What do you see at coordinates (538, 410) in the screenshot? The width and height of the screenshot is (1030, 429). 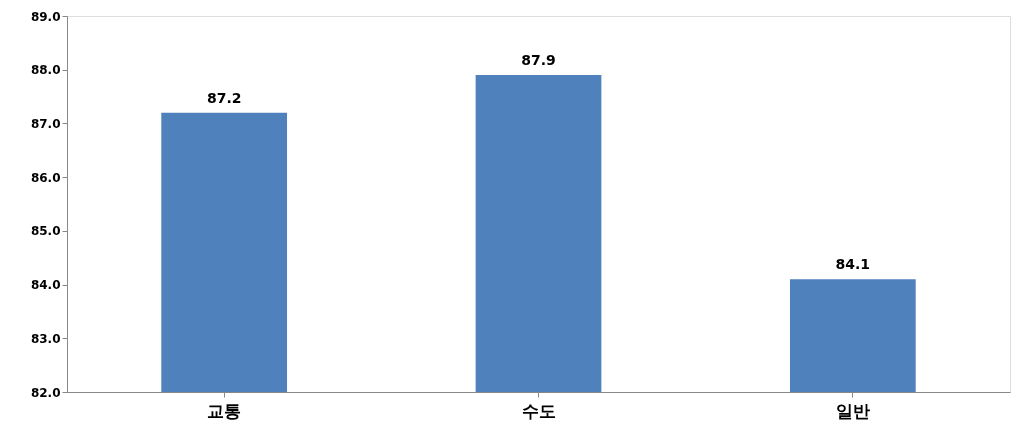 I see `x-tick-label: 수도` at bounding box center [538, 410].